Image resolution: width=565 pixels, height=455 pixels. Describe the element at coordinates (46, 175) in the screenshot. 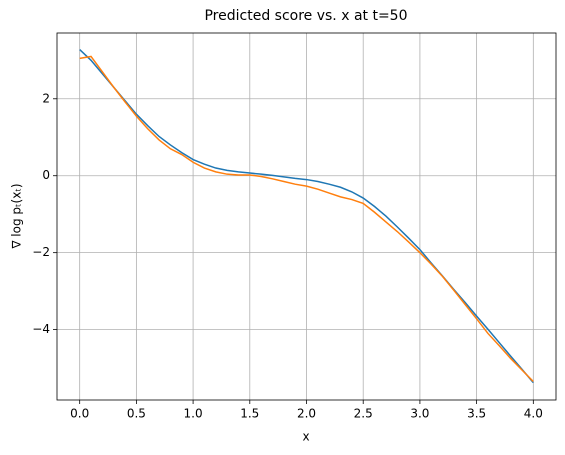

I see `y-tick-label: 0` at that location.